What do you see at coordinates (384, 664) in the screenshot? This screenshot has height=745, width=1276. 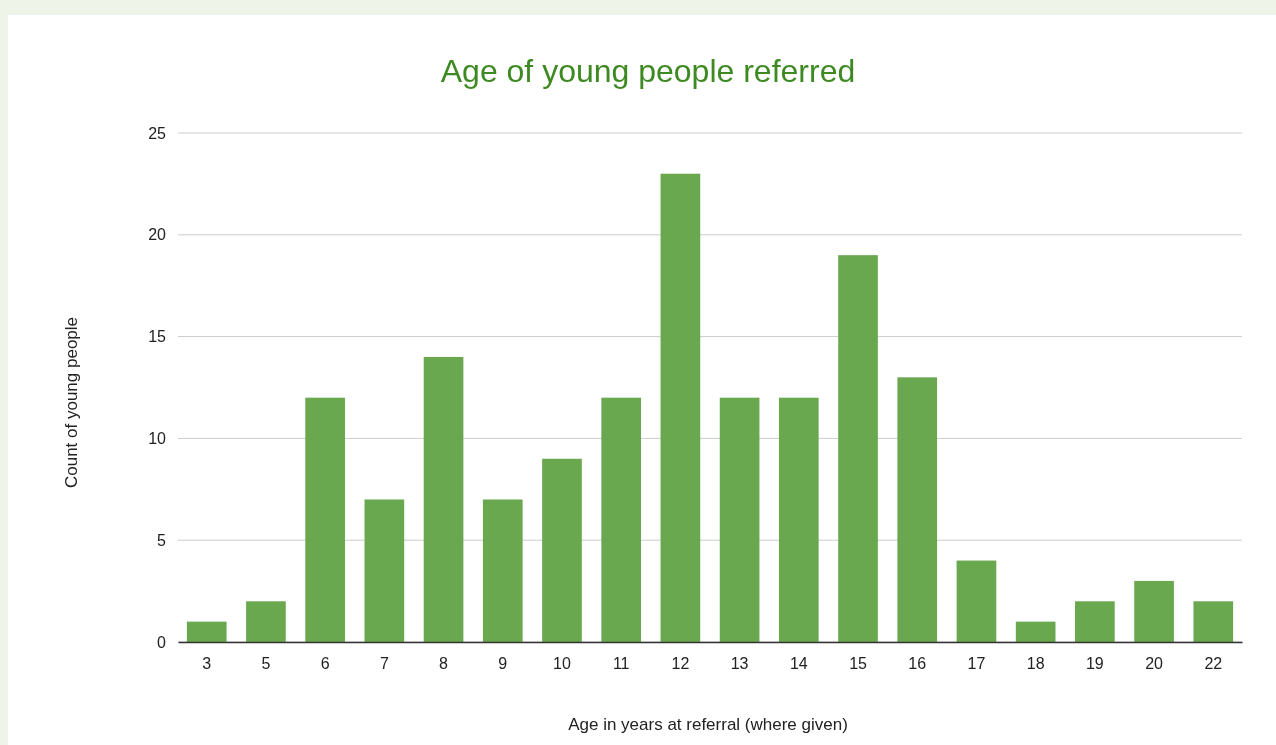 I see `x-tick-label: 7` at bounding box center [384, 664].